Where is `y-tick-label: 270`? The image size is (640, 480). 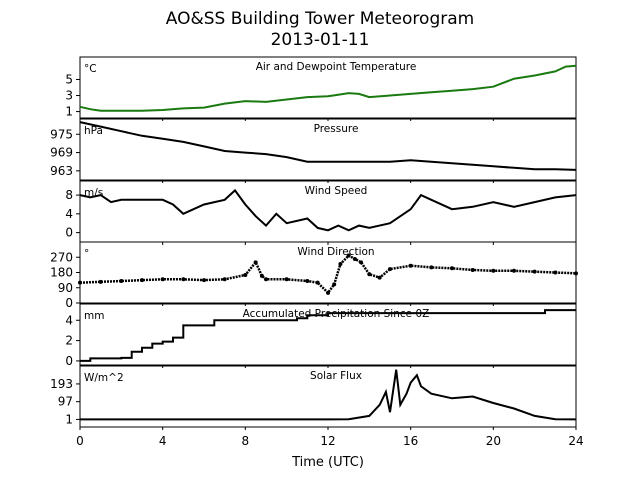
y-tick-label: 270 is located at coordinates (61, 257).